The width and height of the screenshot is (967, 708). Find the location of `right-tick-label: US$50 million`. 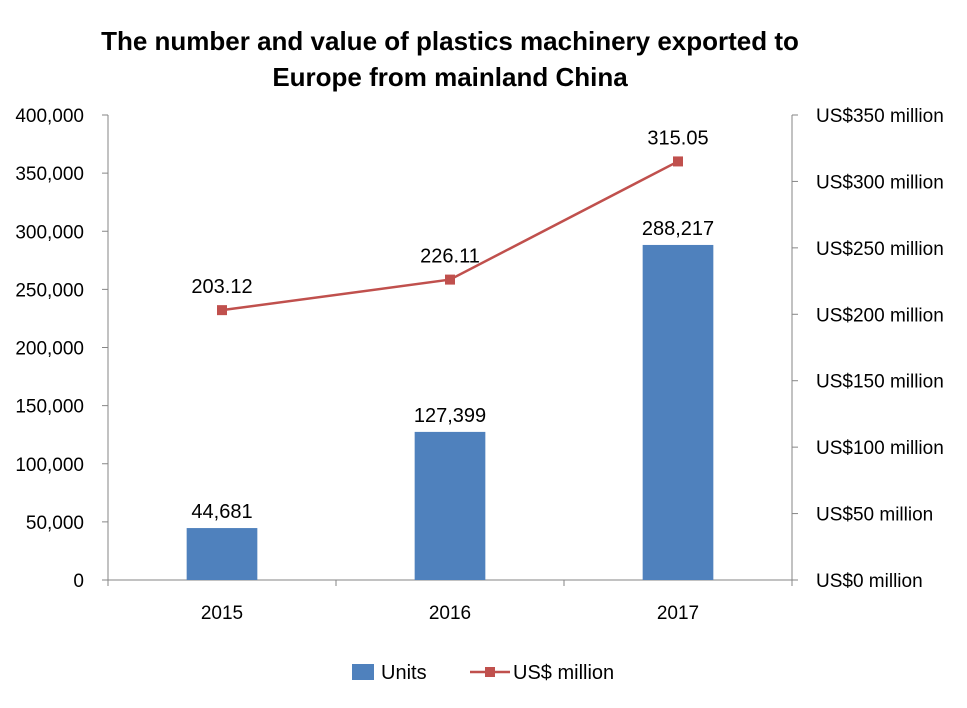

right-tick-label: US$50 million is located at coordinates (874, 515).